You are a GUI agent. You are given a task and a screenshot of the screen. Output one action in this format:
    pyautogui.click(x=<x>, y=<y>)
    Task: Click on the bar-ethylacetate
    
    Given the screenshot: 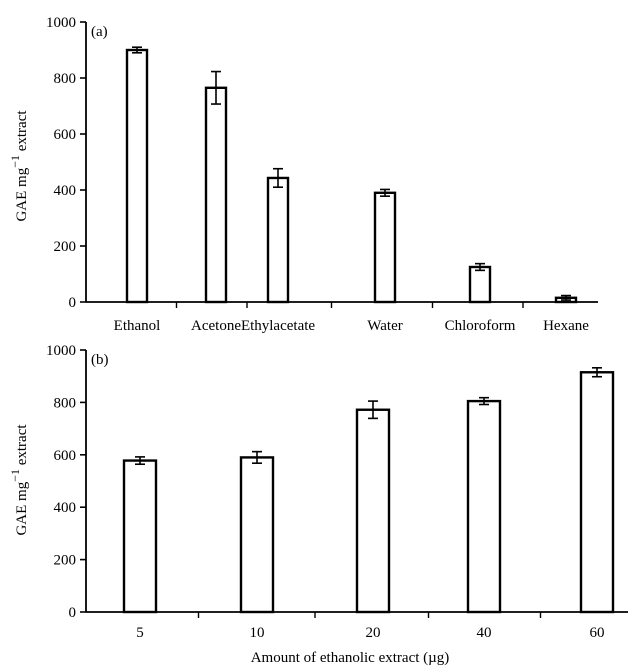 What is the action you would take?
    pyautogui.click(x=278, y=240)
    